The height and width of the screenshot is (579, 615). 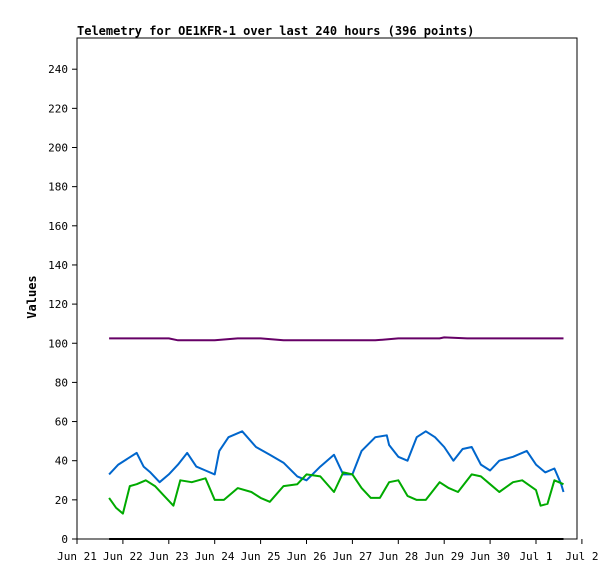 What do you see at coordinates (58, 148) in the screenshot?
I see `y-tick-label: 200` at bounding box center [58, 148].